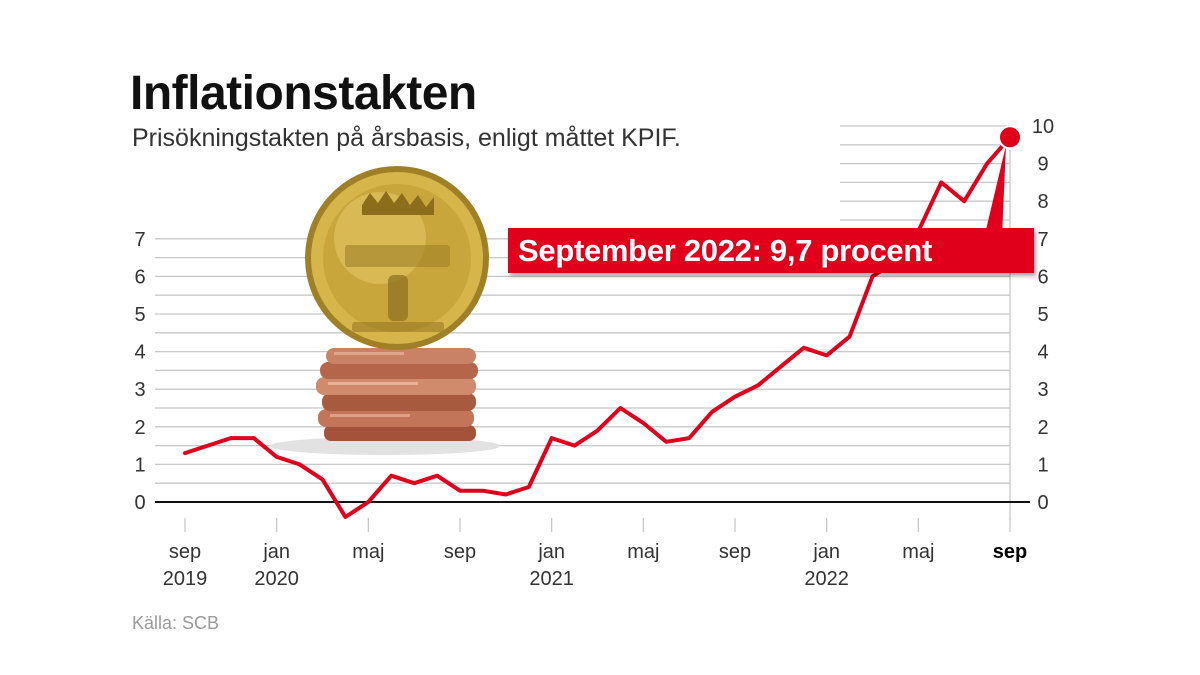 The height and width of the screenshot is (675, 1200). Describe the element at coordinates (276, 579) in the screenshot. I see `x-tick-year-label: 2020` at that location.